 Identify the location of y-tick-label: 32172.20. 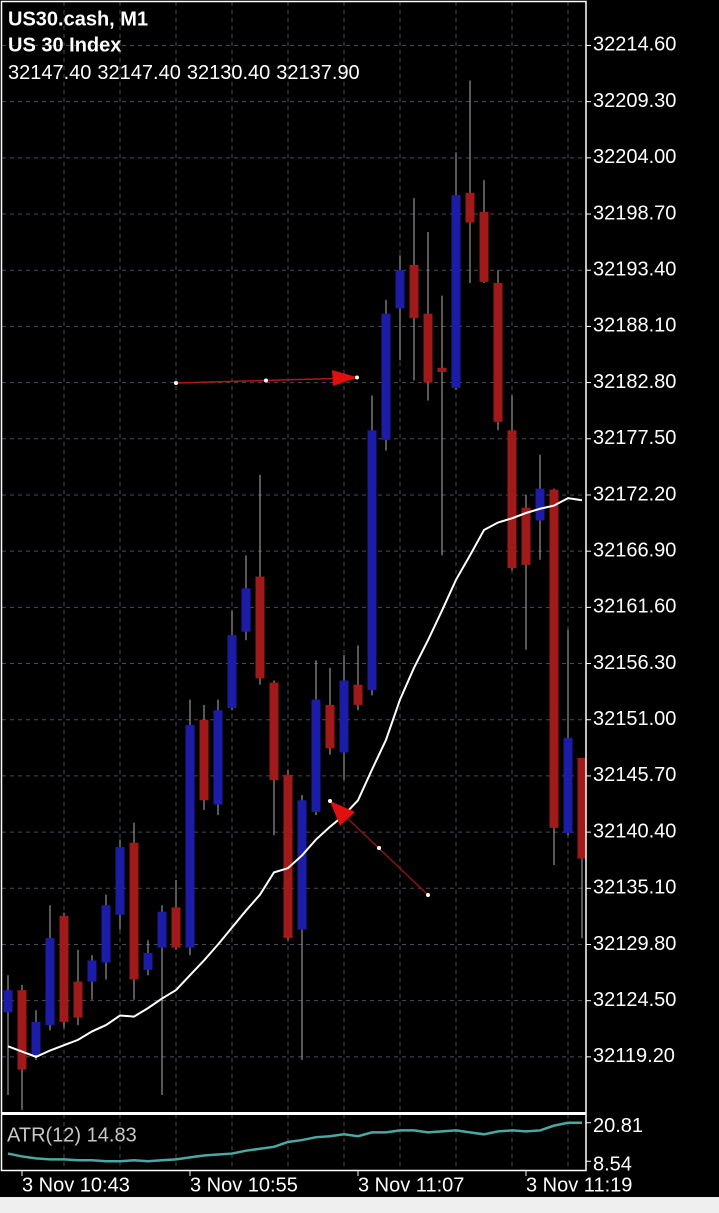
(634, 494).